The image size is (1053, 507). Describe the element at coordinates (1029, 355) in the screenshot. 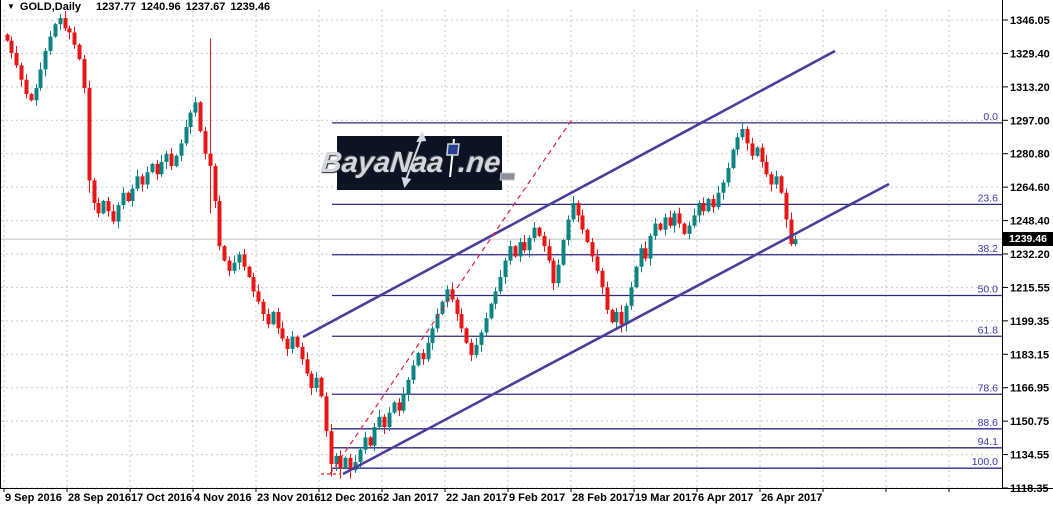

I see `price-axis-label: 1183.15` at that location.